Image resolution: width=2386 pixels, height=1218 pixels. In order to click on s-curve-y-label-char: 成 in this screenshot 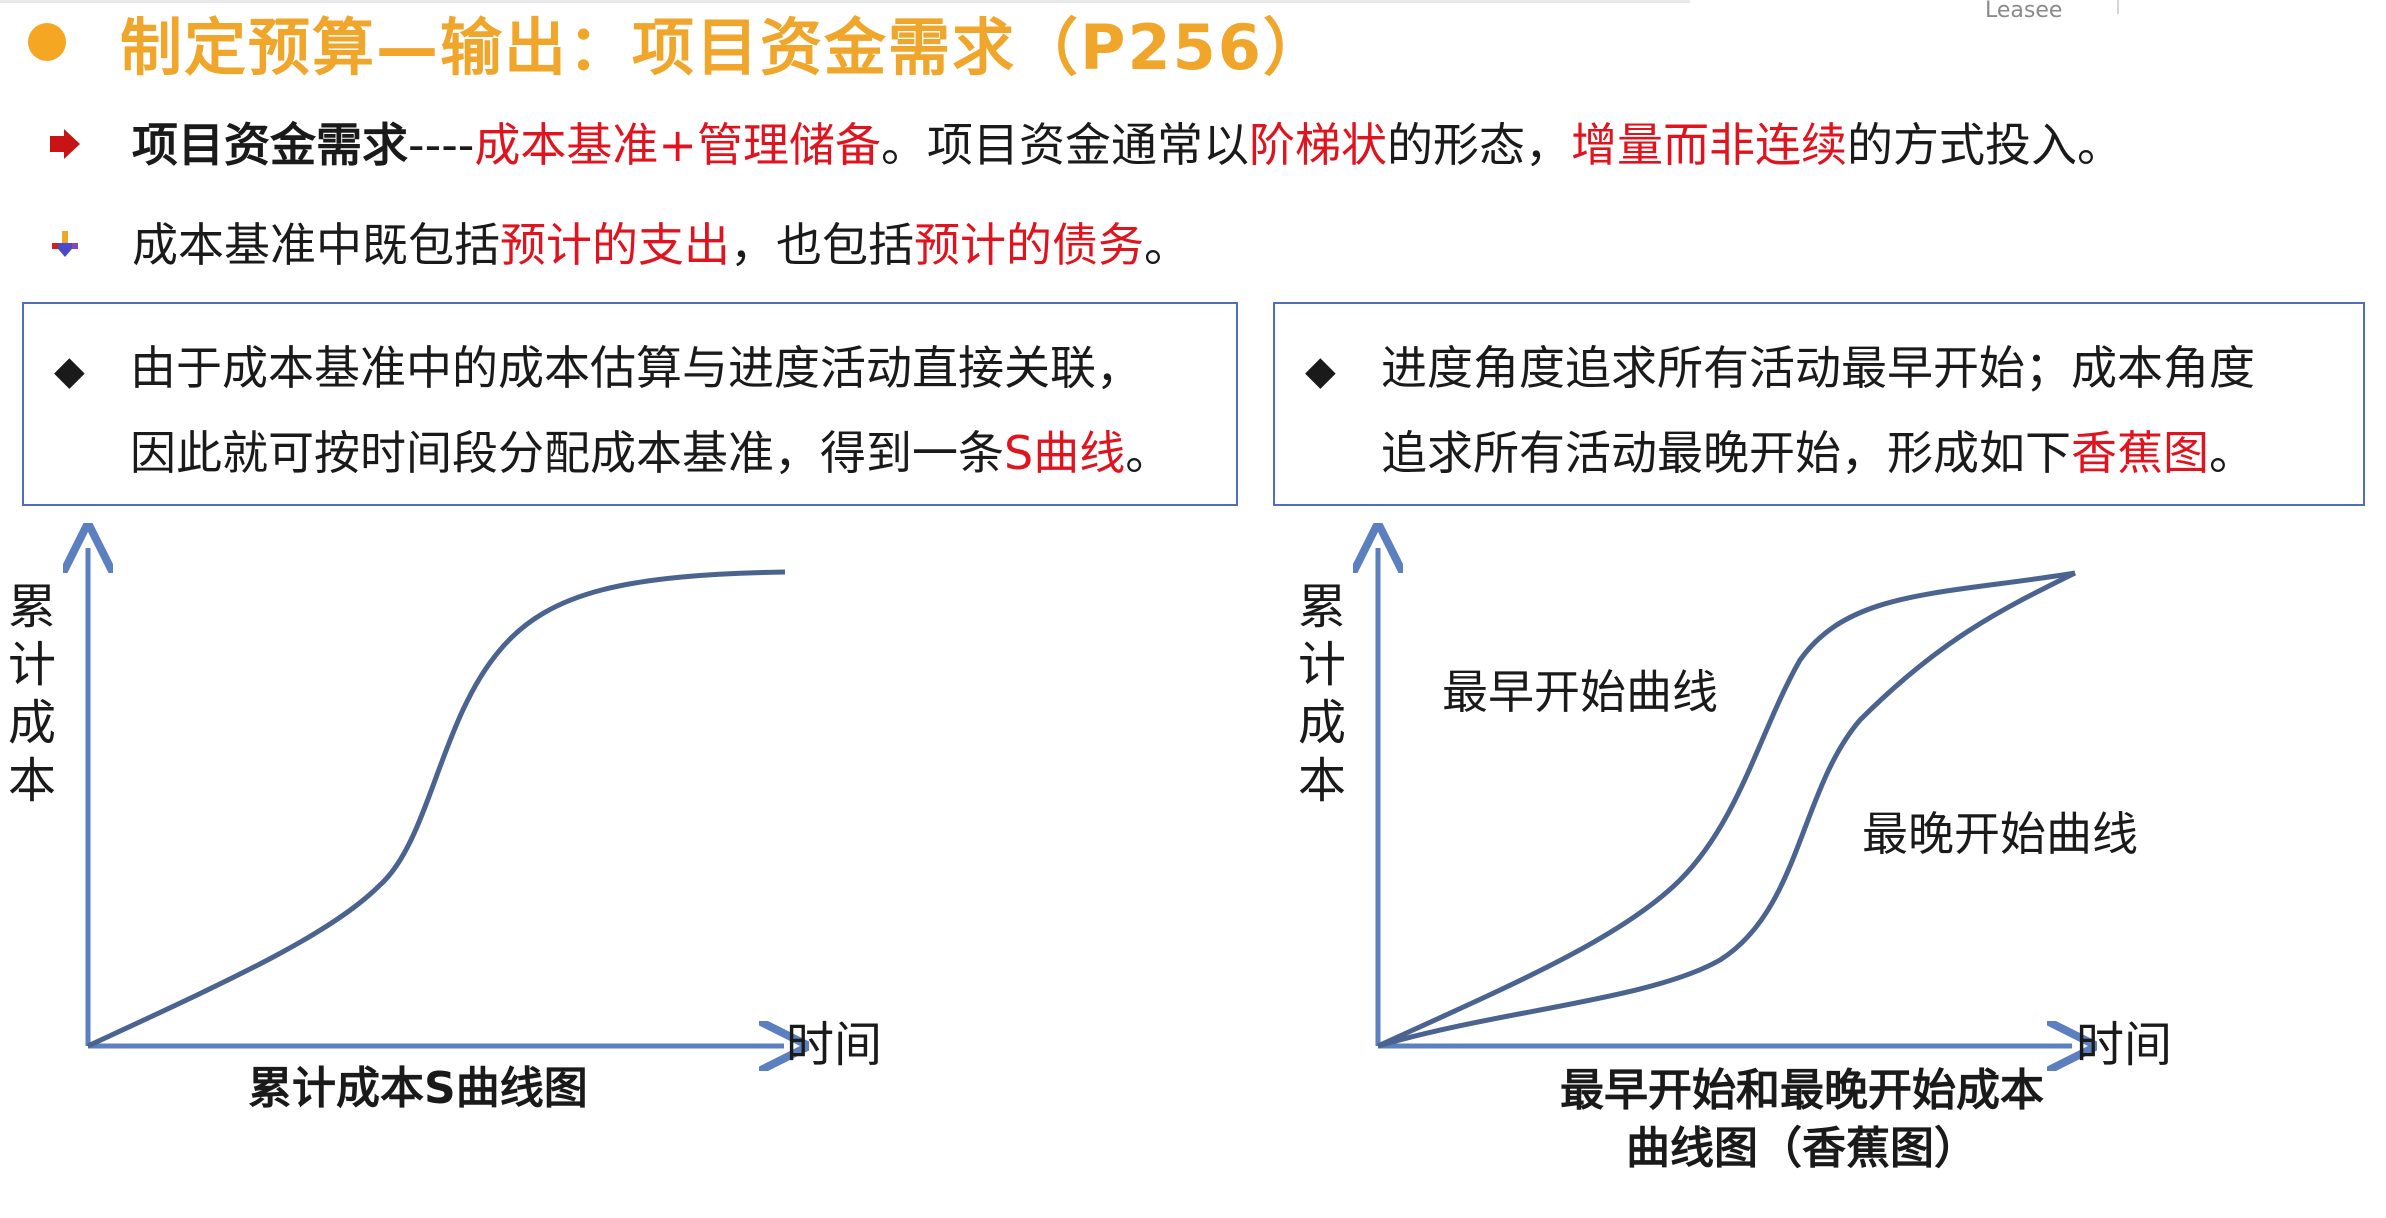, I will do `click(32, 723)`.